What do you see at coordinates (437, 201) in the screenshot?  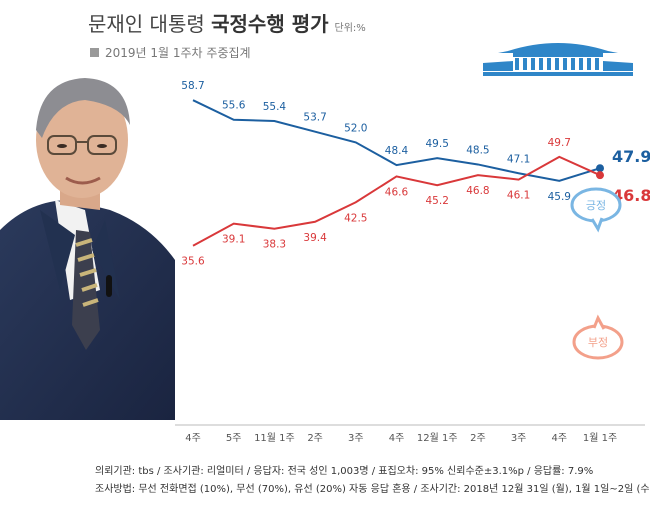 I see `data-label: 45.2` at bounding box center [437, 201].